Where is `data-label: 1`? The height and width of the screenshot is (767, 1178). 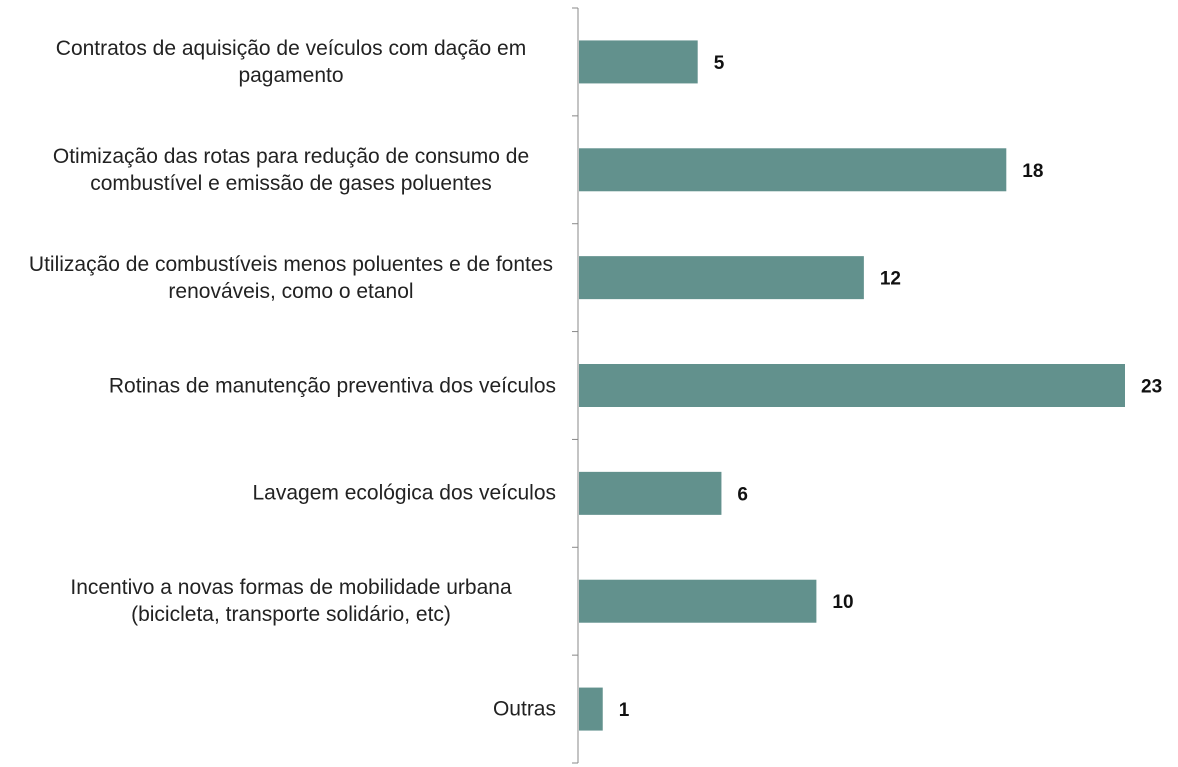 data-label: 1 is located at coordinates (624, 710).